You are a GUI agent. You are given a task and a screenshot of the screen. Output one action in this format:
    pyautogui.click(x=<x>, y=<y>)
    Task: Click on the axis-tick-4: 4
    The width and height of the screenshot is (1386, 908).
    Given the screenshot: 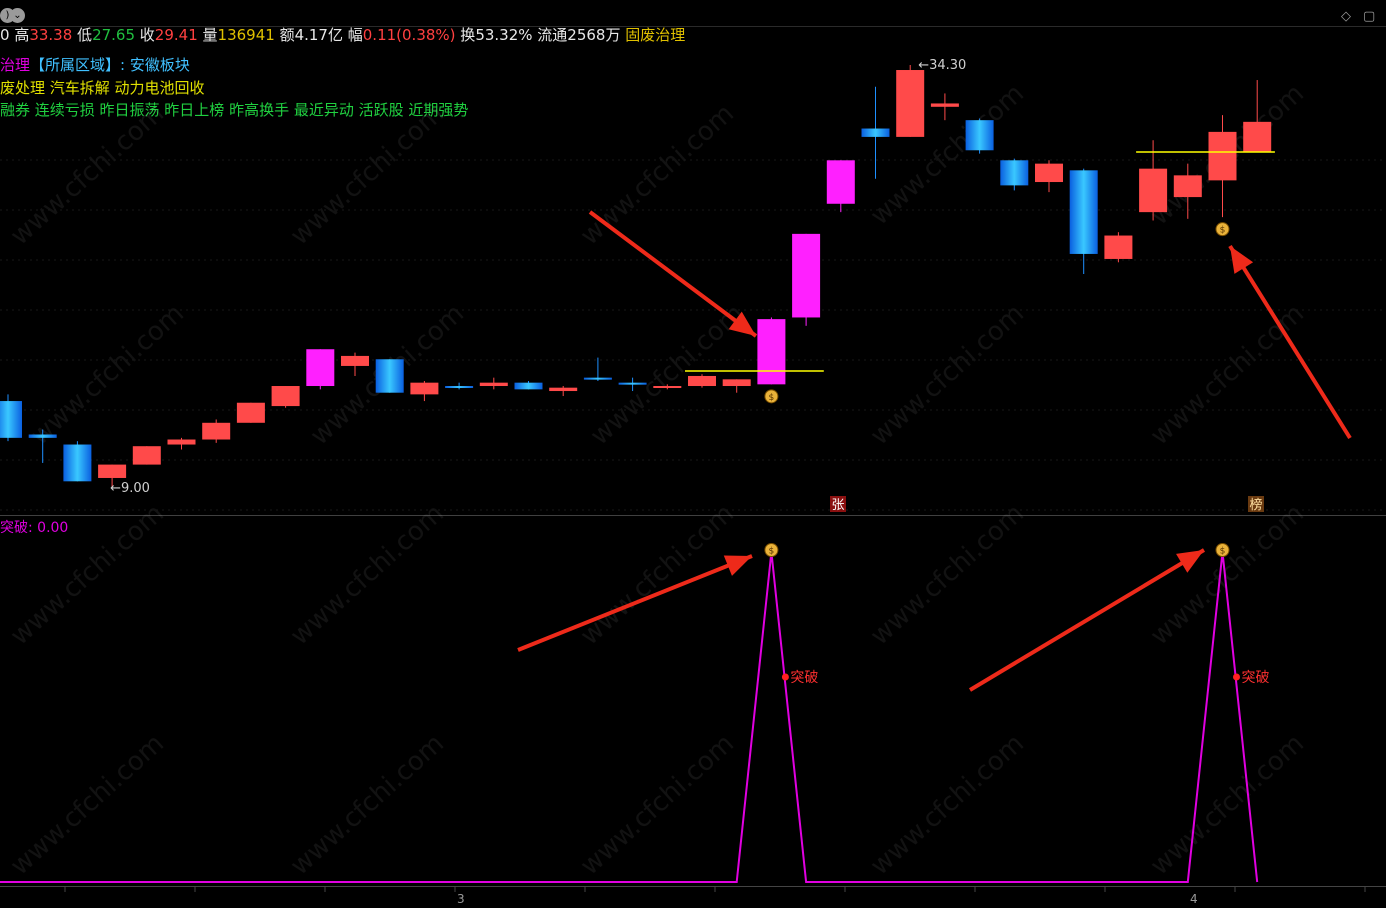 What is the action you would take?
    pyautogui.click(x=1194, y=899)
    